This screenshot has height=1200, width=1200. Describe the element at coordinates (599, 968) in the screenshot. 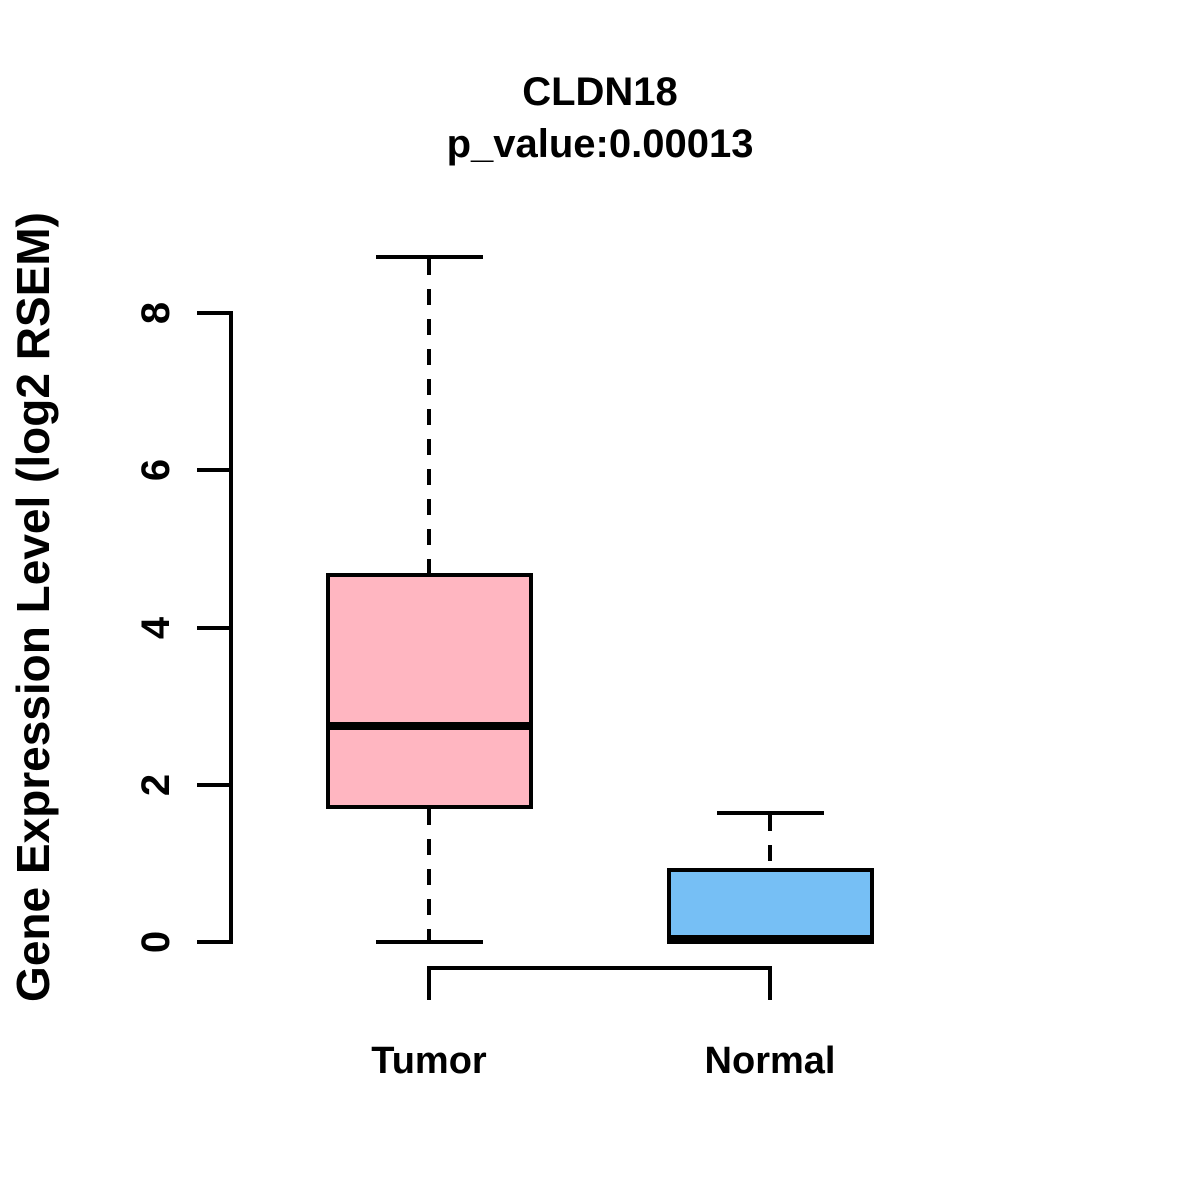

I see `x-bracket-line` at that location.